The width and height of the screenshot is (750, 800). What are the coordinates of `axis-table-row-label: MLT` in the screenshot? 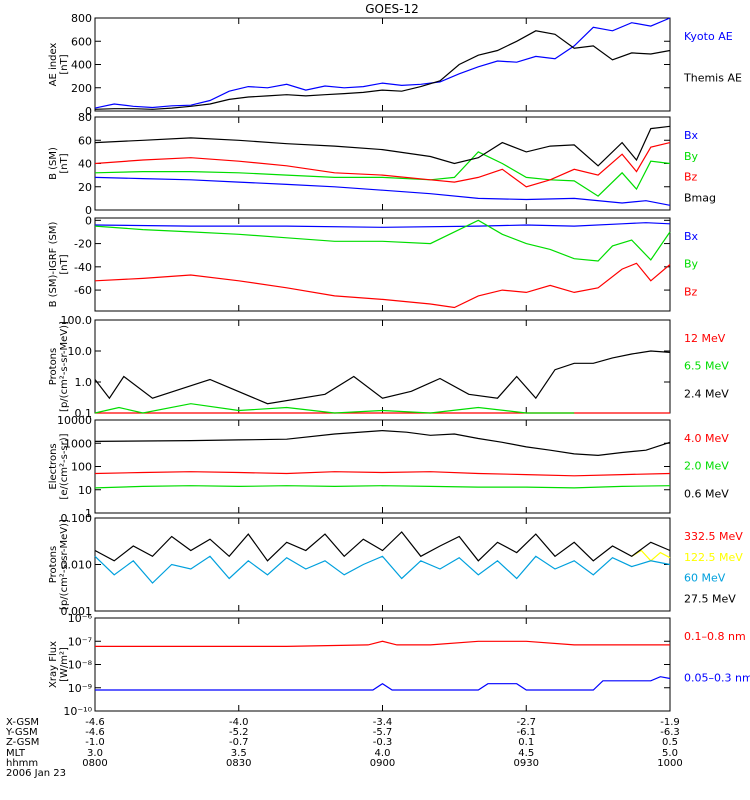 It's located at (16, 753).